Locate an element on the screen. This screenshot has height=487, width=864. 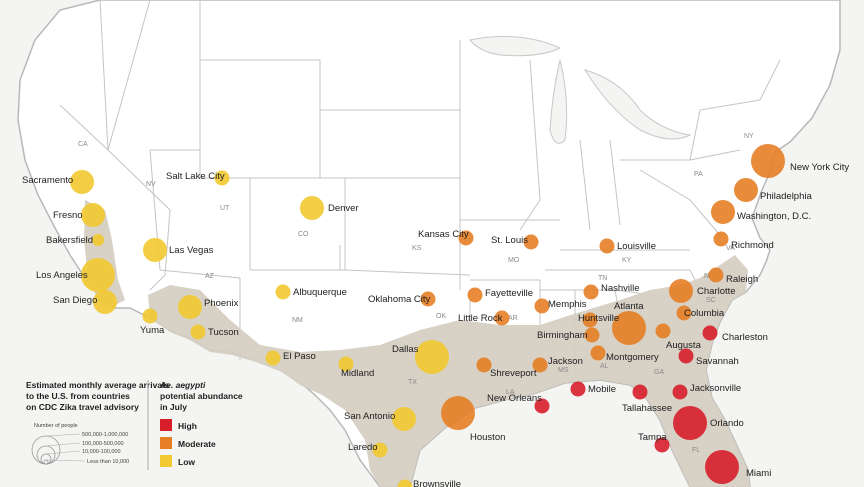
lake-michigan is located at coordinates (558, 101).